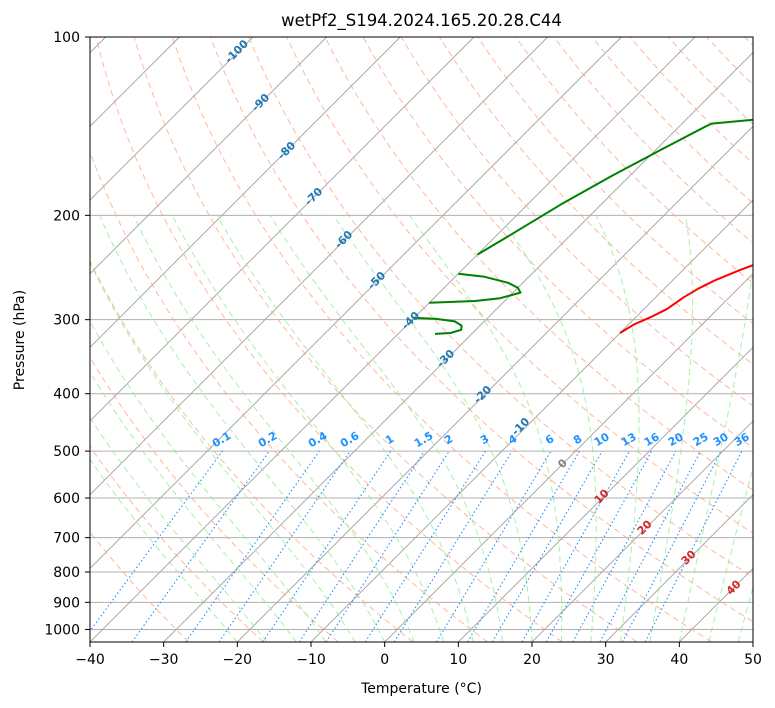 The height and width of the screenshot is (708, 775). I want to click on moist-adiabat--12, so click(193, 506).